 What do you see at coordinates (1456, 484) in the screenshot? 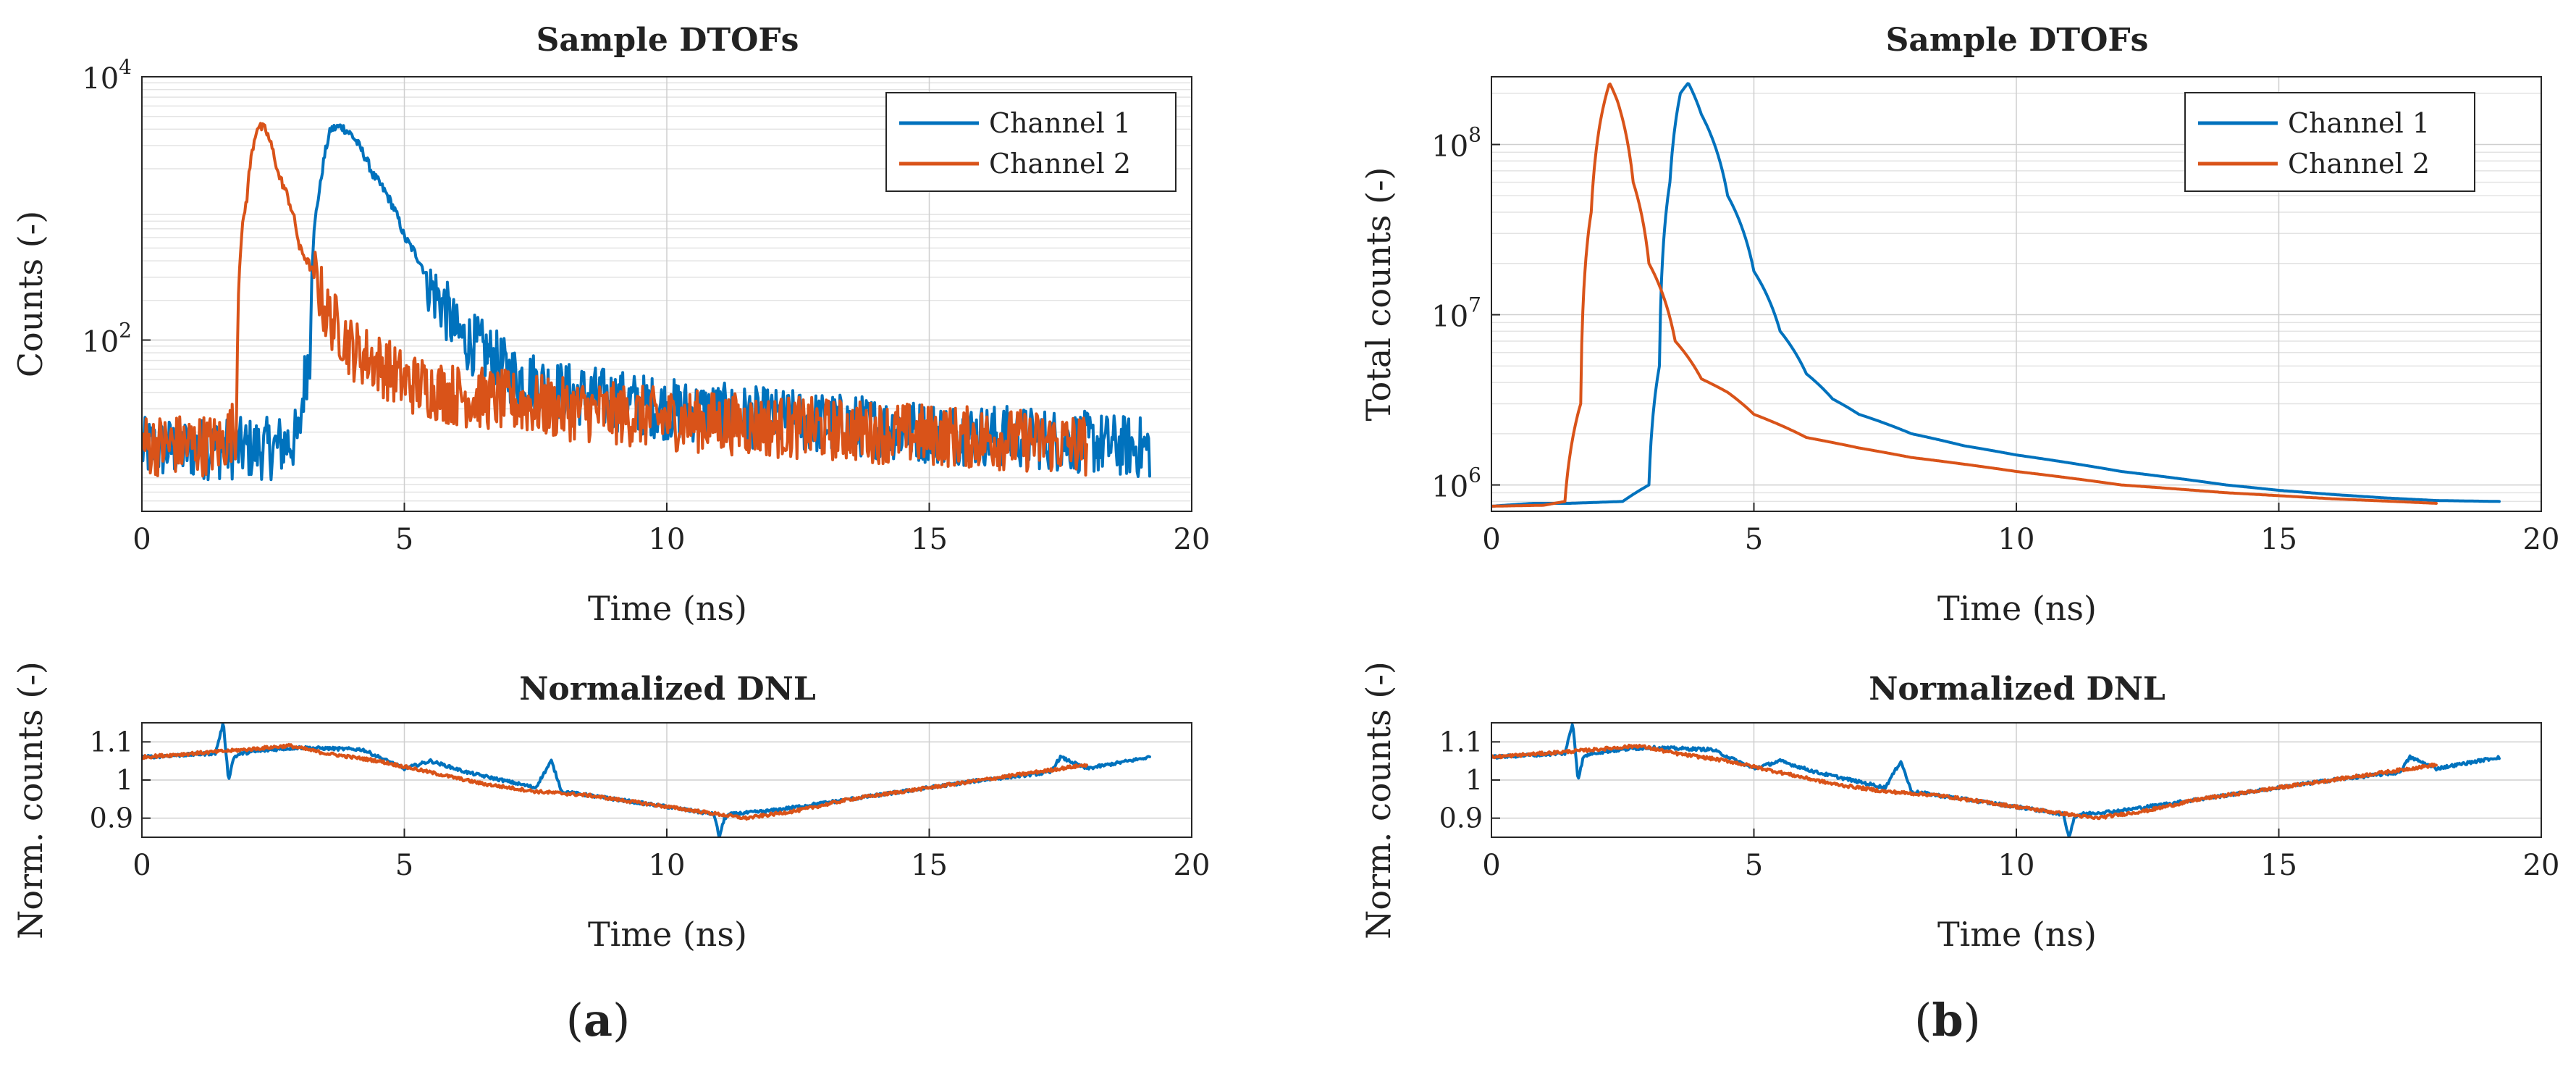
I see `y-tick-label: 10⁶` at bounding box center [1456, 484].